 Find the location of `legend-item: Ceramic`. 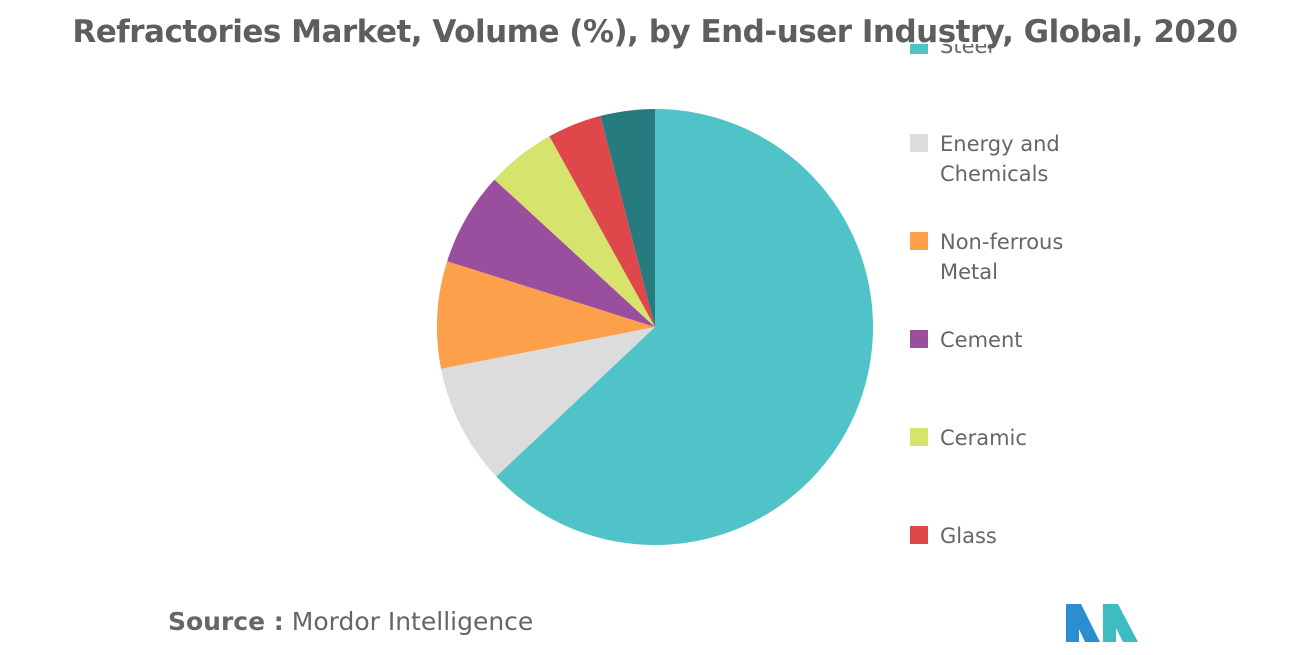

legend-item: Ceramic is located at coordinates (1000, 438).